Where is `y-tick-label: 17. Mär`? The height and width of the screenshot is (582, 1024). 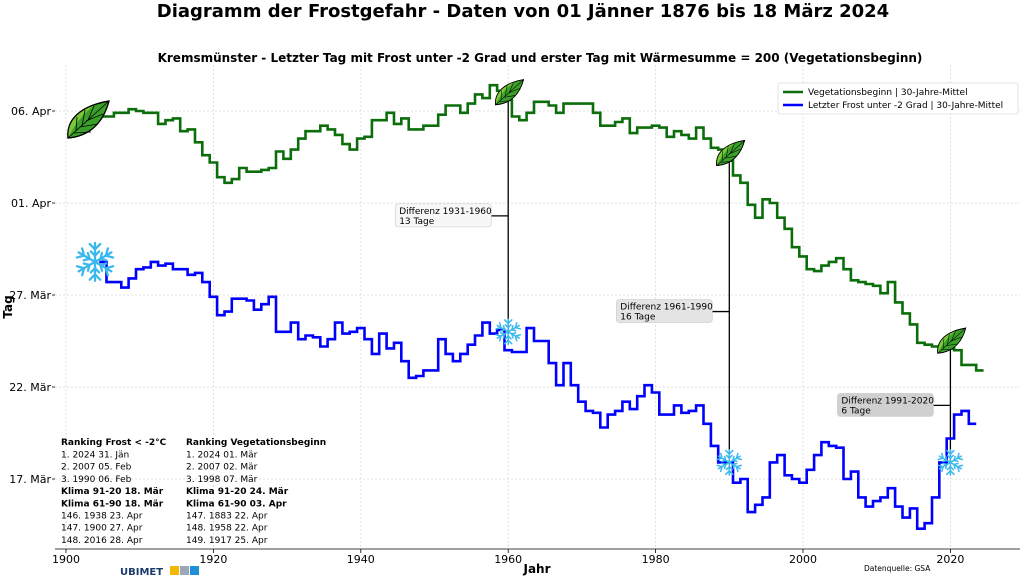 y-tick-label: 17. Mär is located at coordinates (30, 479).